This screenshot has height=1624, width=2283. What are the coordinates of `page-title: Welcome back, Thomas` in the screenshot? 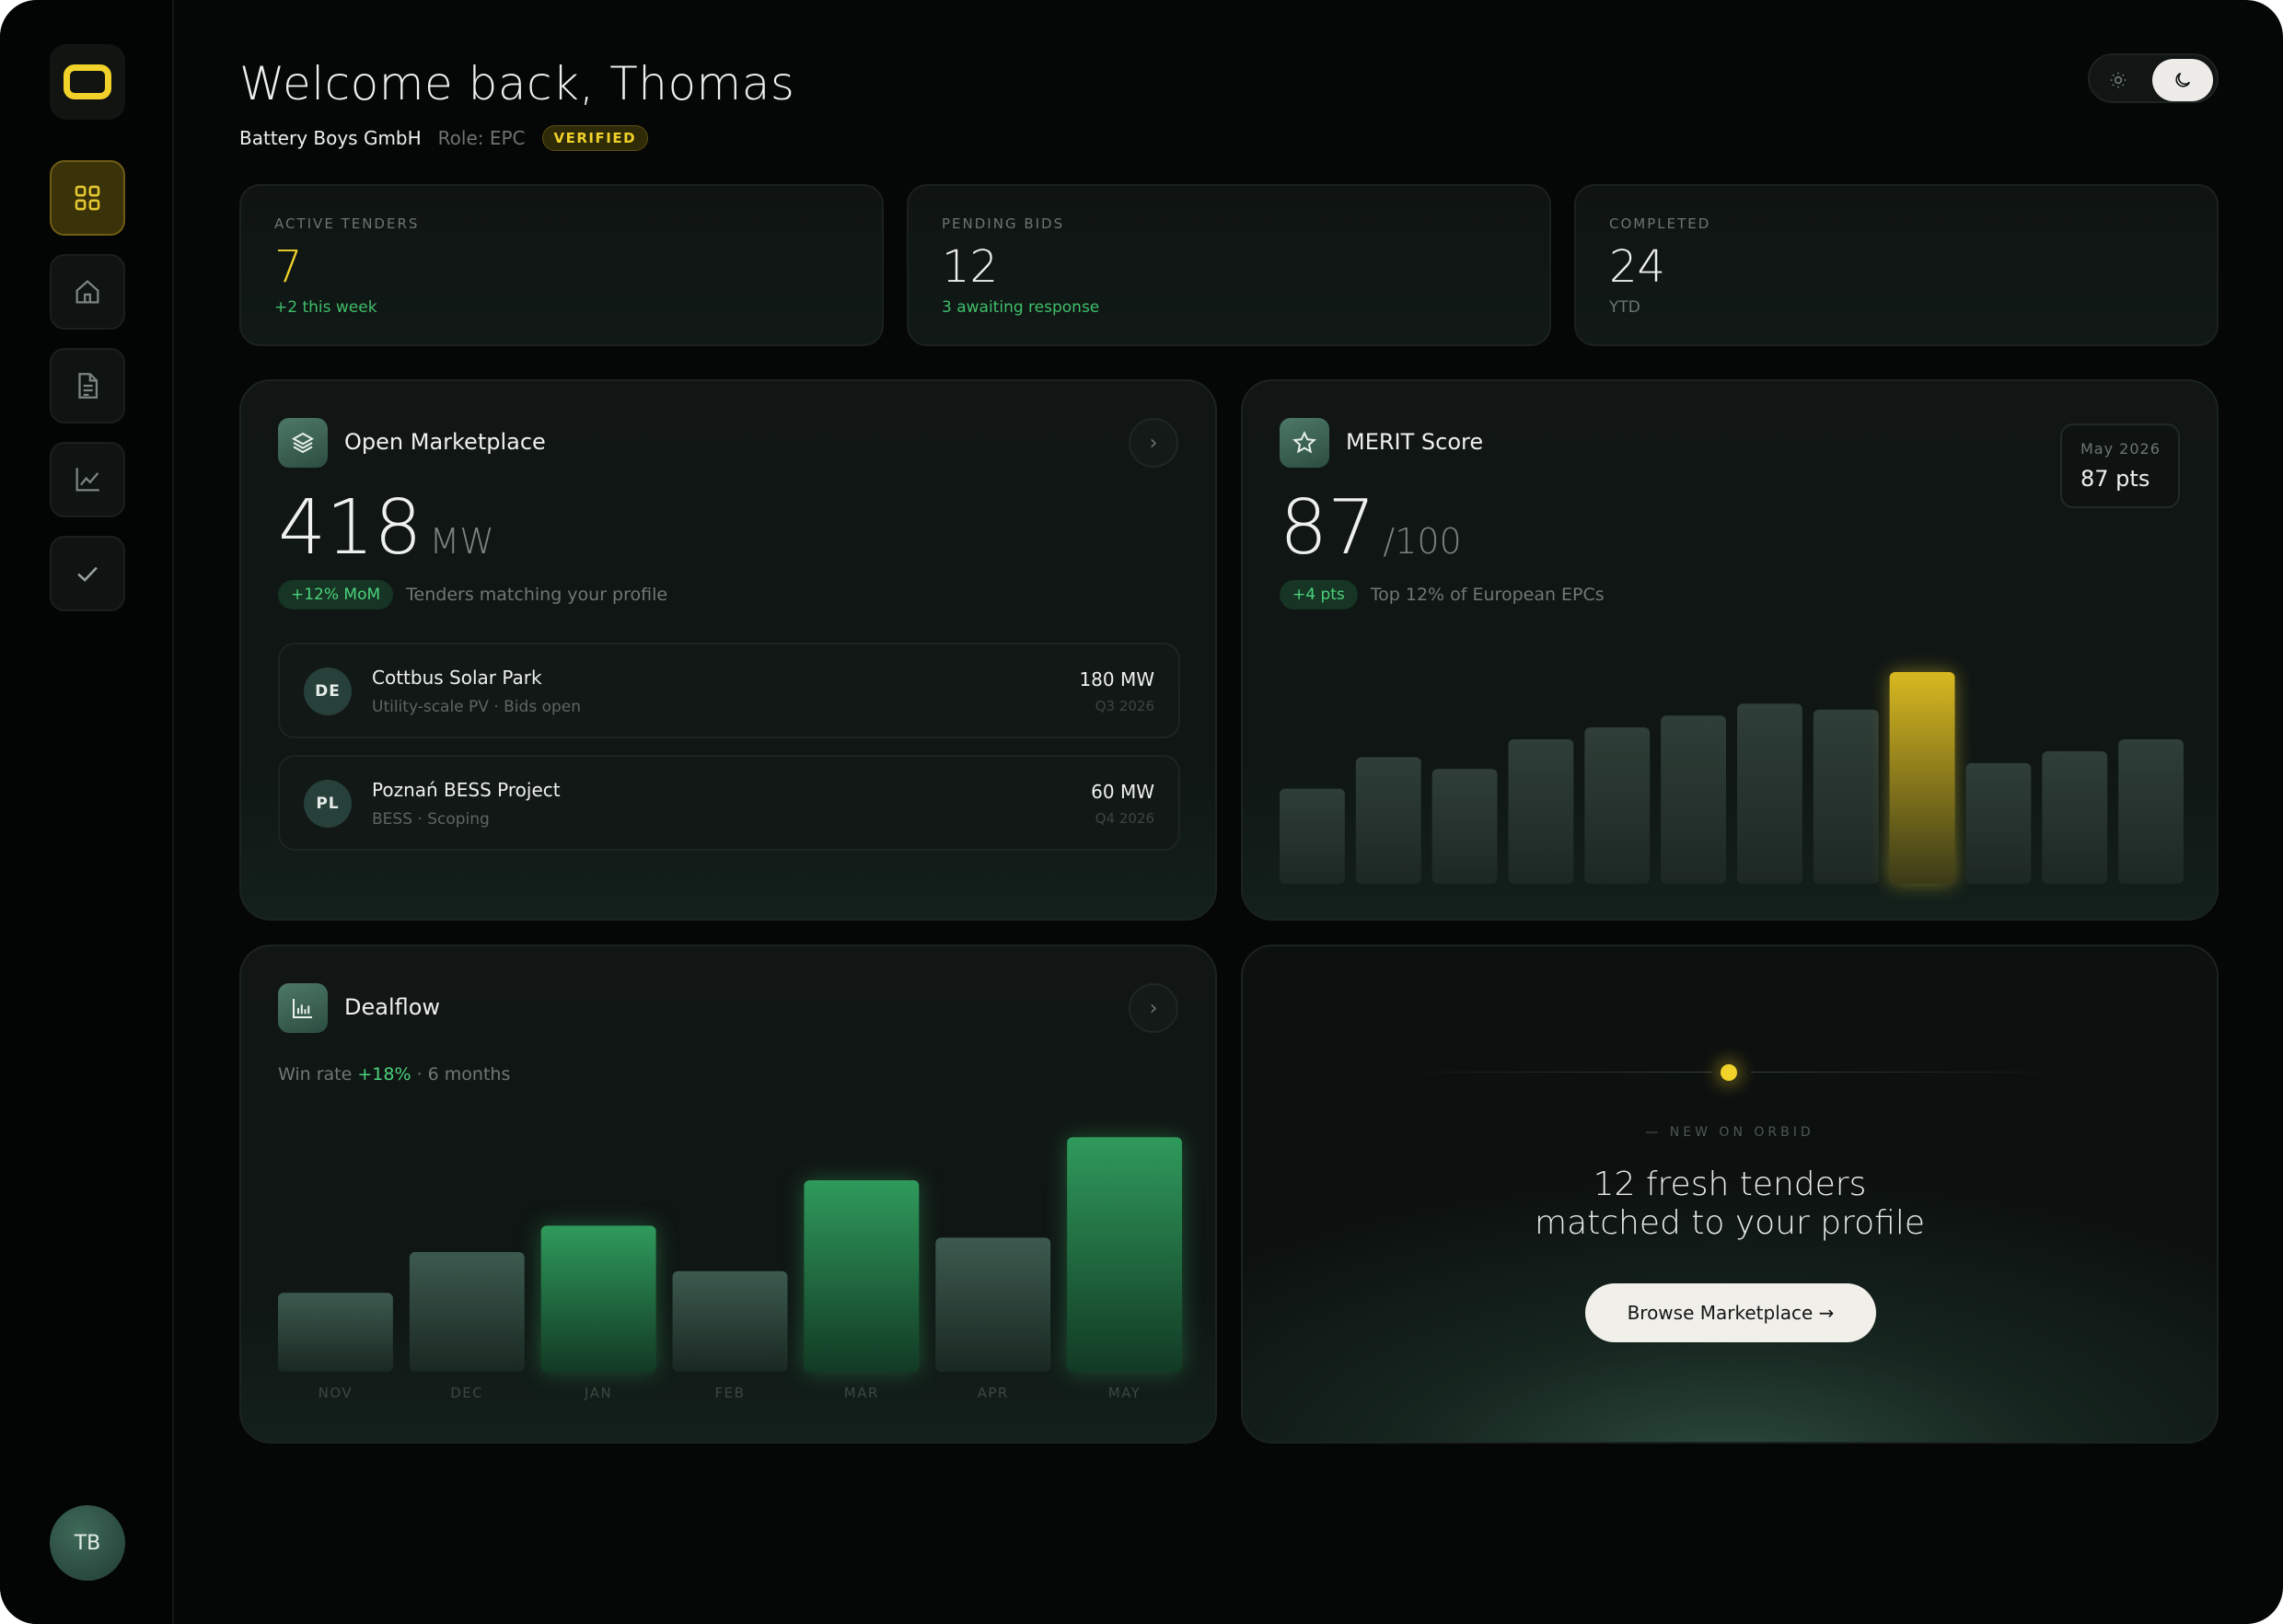 It's located at (517, 83).